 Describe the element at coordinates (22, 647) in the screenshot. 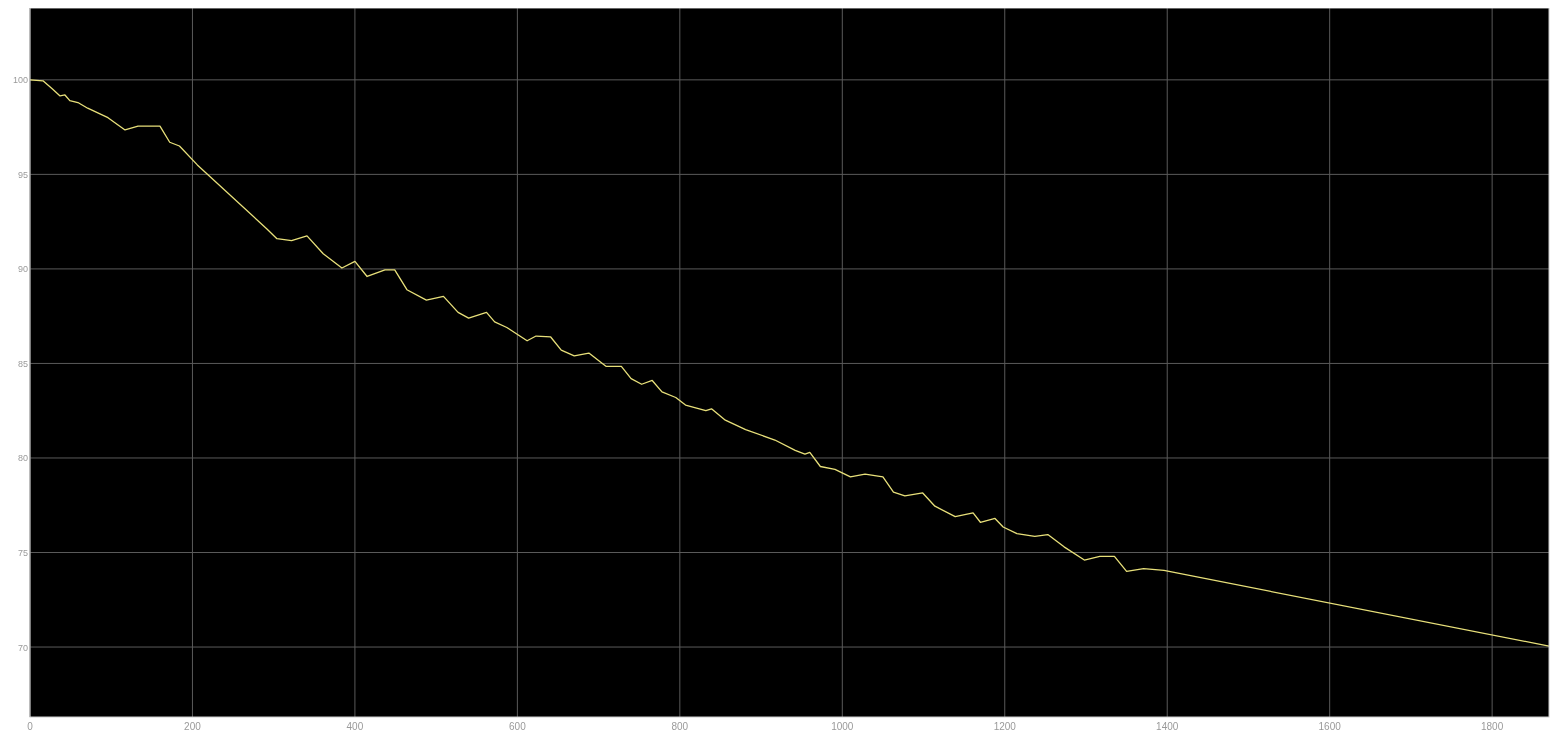

I see `y-tick-label: 70` at that location.